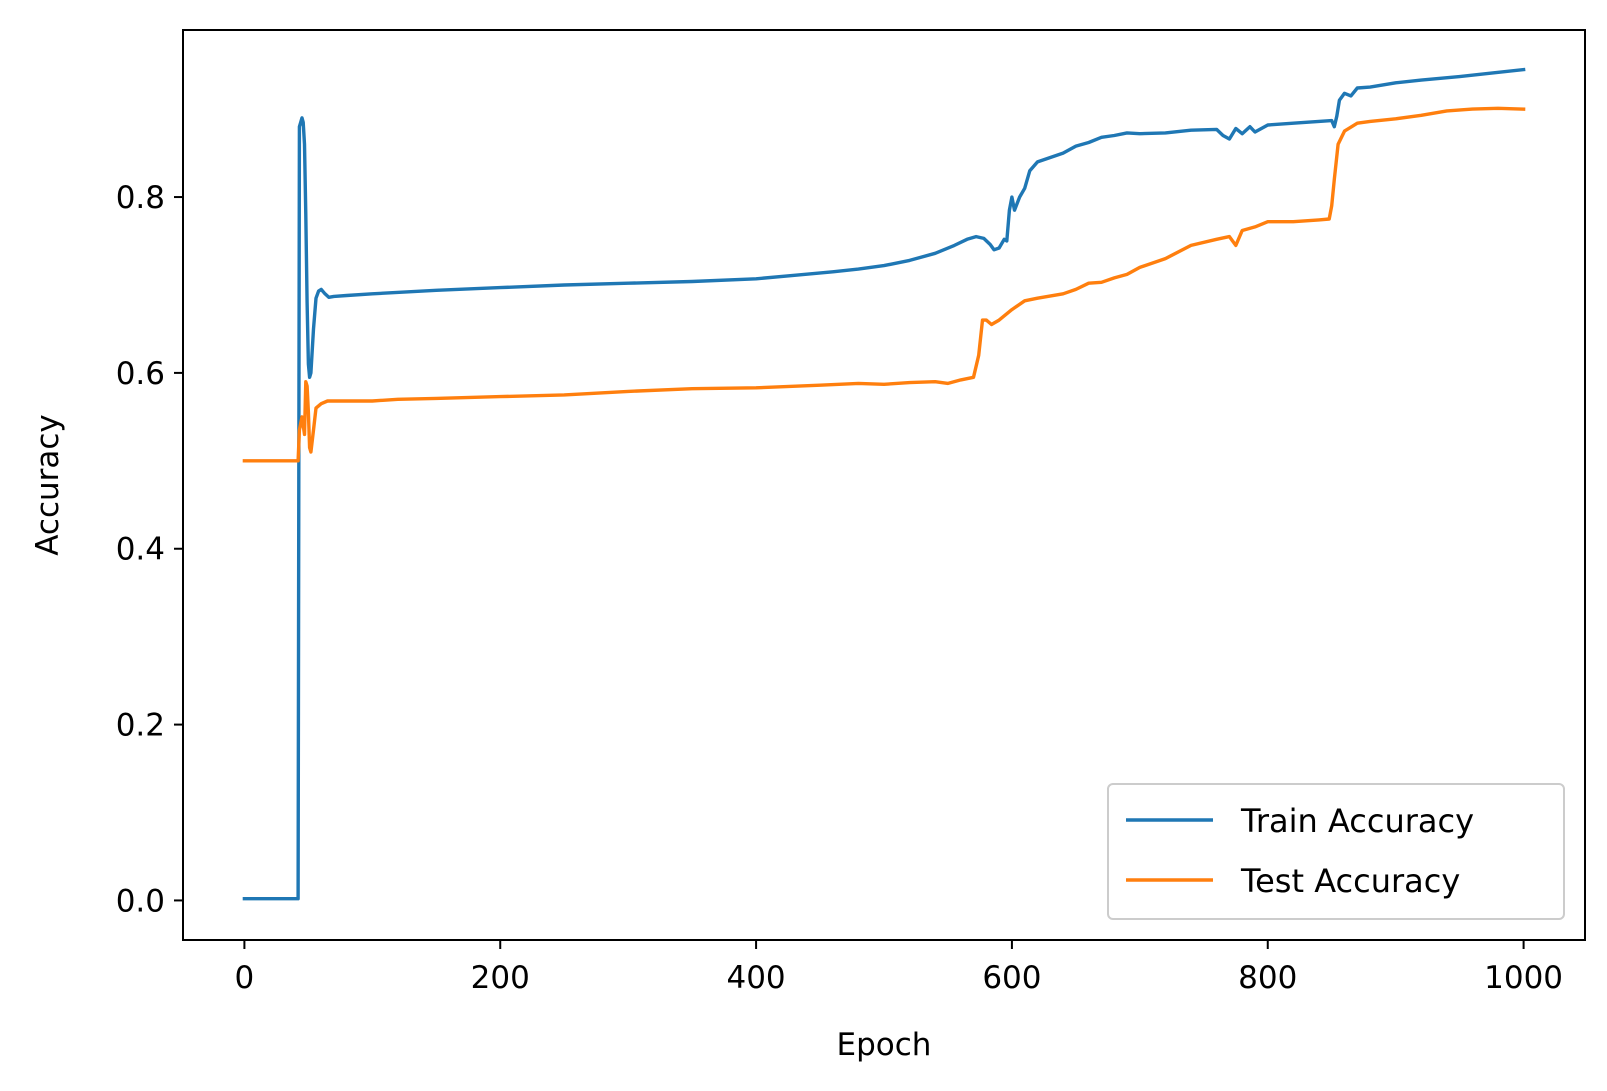 This screenshot has width=1607, height=1091. Describe the element at coordinates (1523, 978) in the screenshot. I see `x-tick-label: 1000` at that location.